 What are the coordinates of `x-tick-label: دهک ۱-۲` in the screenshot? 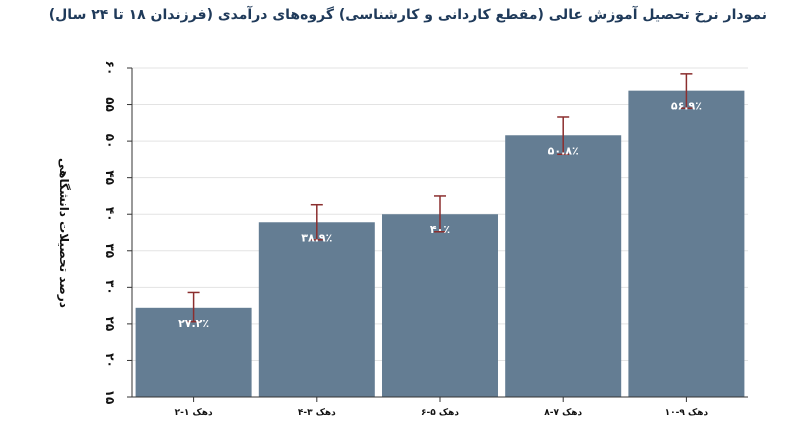 It's located at (194, 413).